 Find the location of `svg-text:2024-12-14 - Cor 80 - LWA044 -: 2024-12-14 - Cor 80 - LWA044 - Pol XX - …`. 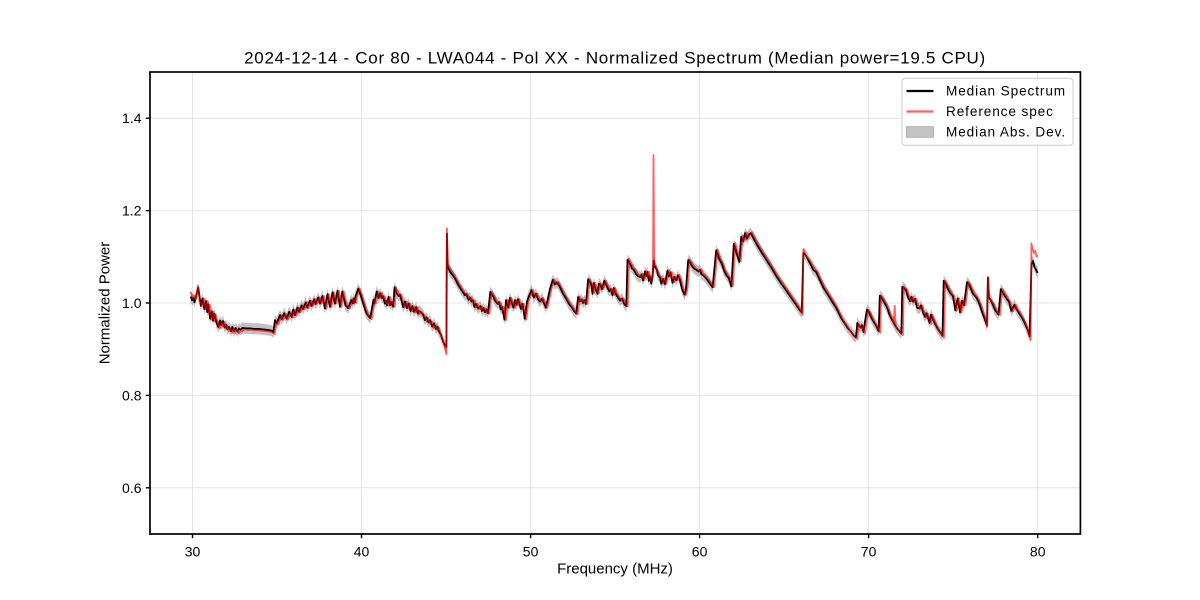

svg-text:2024-12-14 - Cor 80 - LWA044 -: 2024-12-14 - Cor 80 - LWA044 - Pol XX - … is located at coordinates (615, 58).